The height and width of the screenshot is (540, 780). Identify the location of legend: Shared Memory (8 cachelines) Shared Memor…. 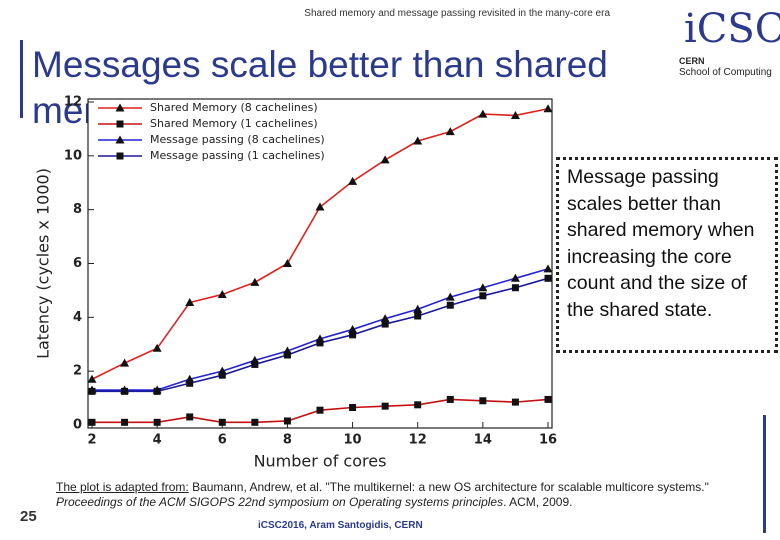
(211, 131).